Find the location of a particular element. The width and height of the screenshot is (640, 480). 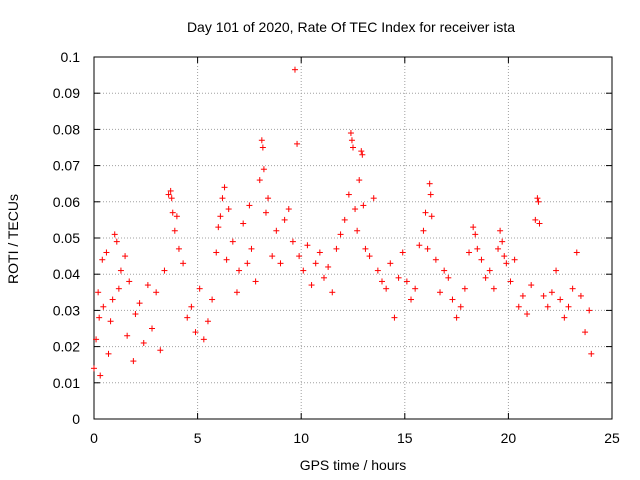

y-axis-label: ROTI / TECUs is located at coordinates (13, 239).